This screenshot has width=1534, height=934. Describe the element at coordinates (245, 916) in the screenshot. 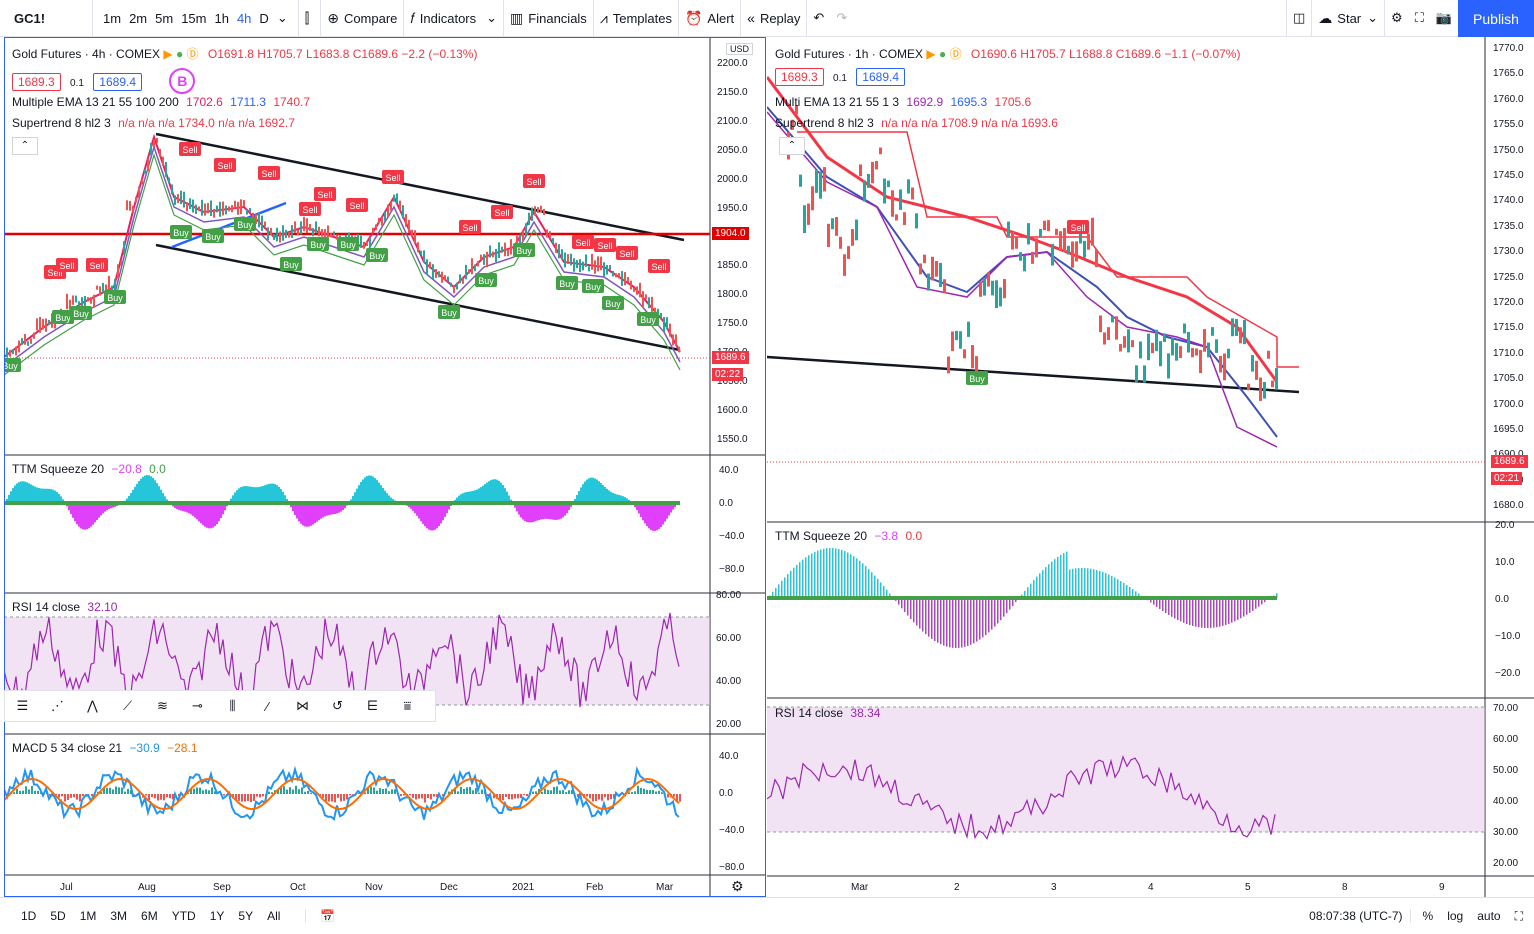

I see `range-5y: 5Y` at that location.